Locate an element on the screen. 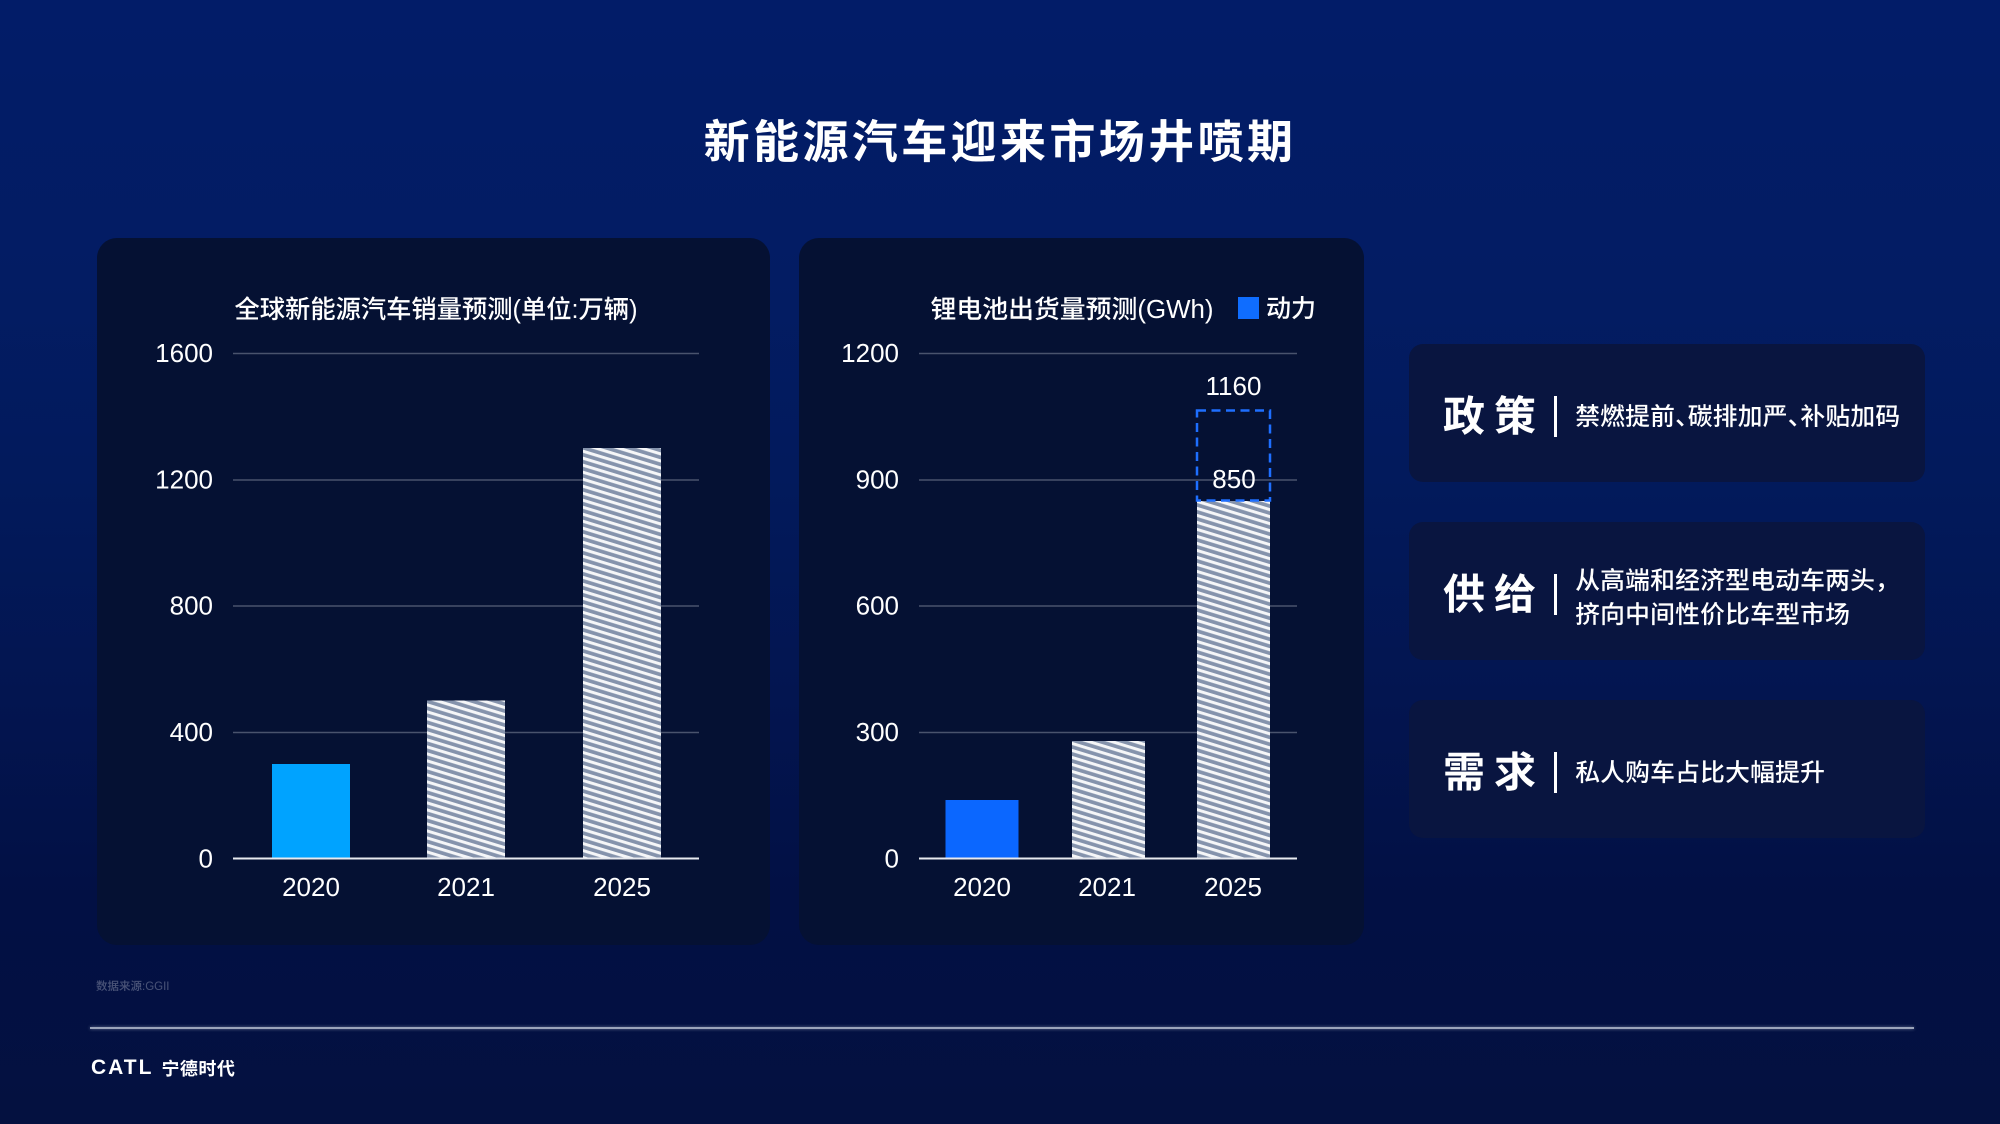 The image size is (2000, 1124). svg-text: 900 is located at coordinates (877, 480).